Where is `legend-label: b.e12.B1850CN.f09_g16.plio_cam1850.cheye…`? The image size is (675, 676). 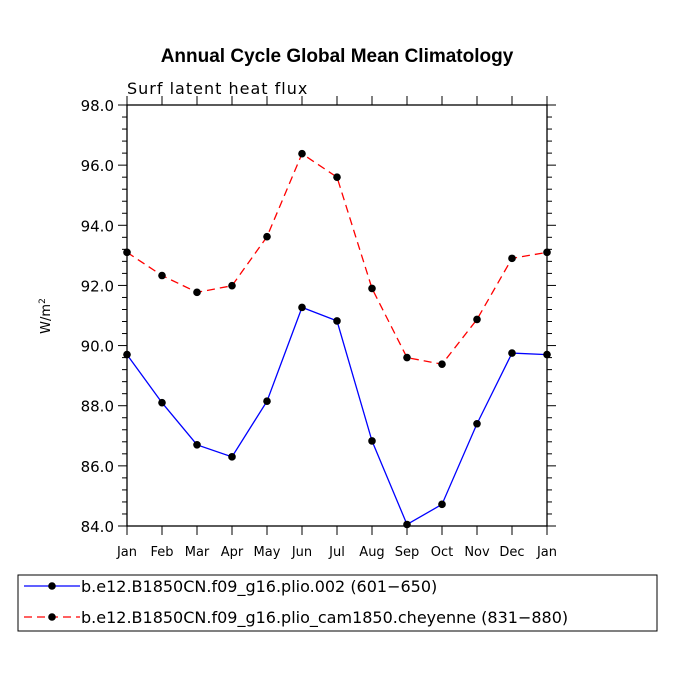 legend-label: b.e12.B1850CN.f09_g16.plio_cam1850.cheye… is located at coordinates (324, 618).